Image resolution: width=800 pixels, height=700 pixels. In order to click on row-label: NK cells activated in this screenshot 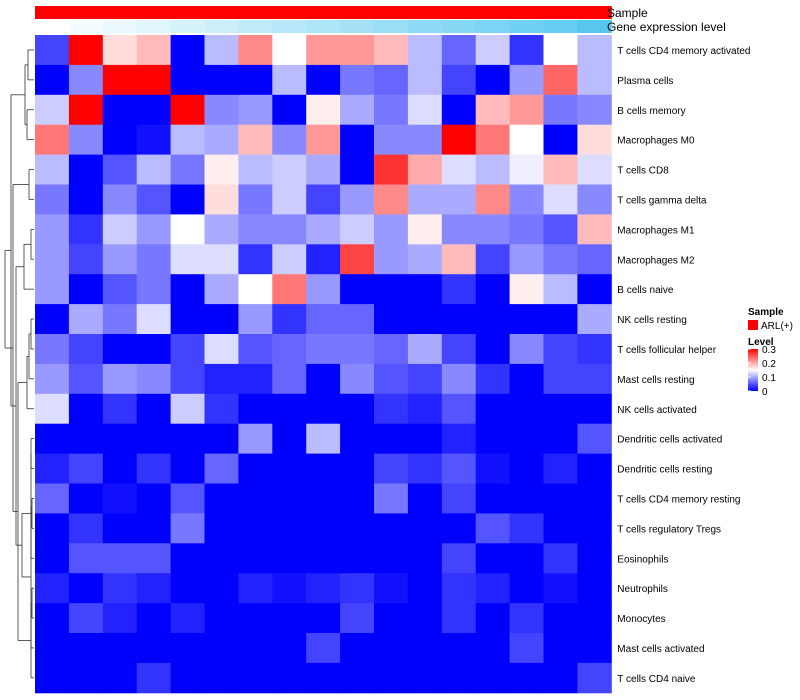, I will do `click(656, 410)`.